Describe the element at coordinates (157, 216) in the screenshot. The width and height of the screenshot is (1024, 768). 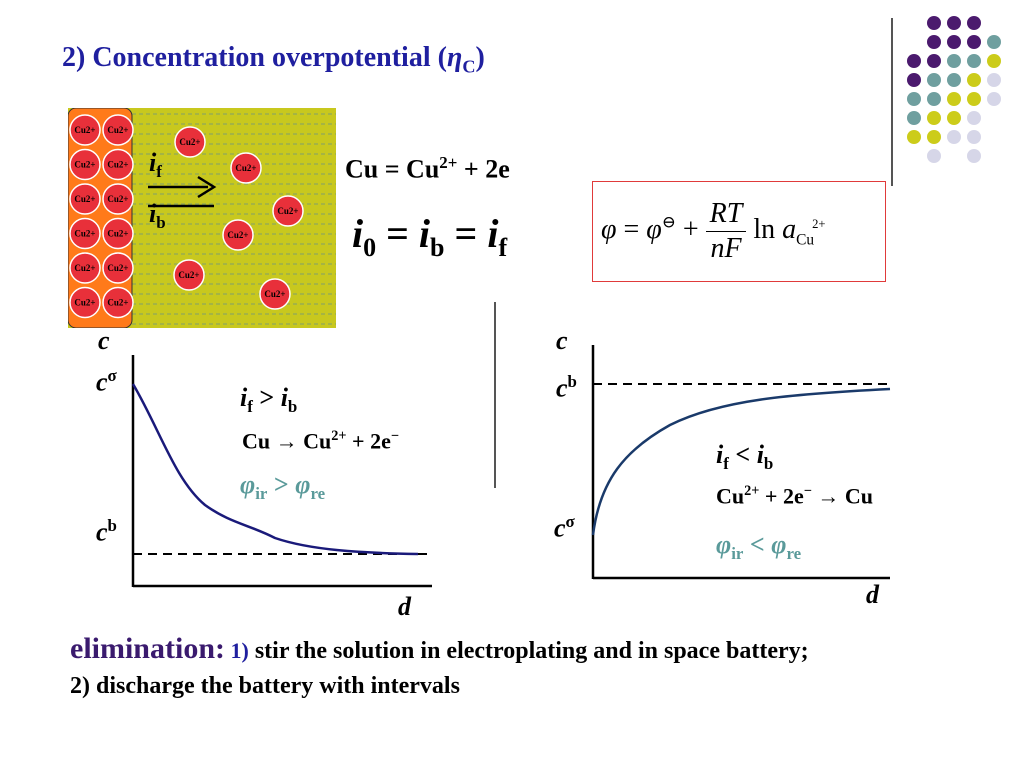
I see `ib-label: ib` at that location.